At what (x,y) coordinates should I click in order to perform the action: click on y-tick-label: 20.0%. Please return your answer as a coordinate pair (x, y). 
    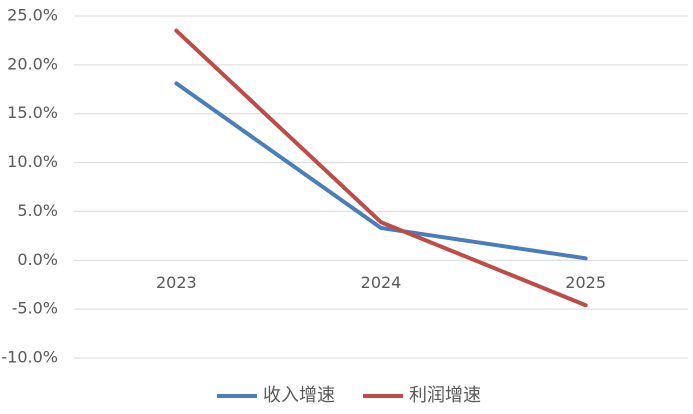
    Looking at the image, I should click on (32, 63).